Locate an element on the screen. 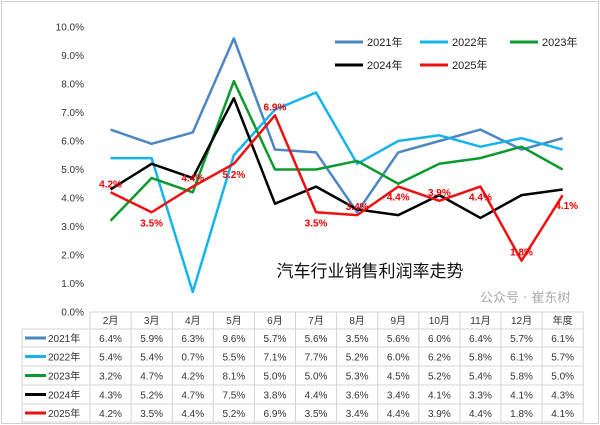 The height and width of the screenshot is (425, 600). y-tick-label: 0.0% is located at coordinates (72, 313).